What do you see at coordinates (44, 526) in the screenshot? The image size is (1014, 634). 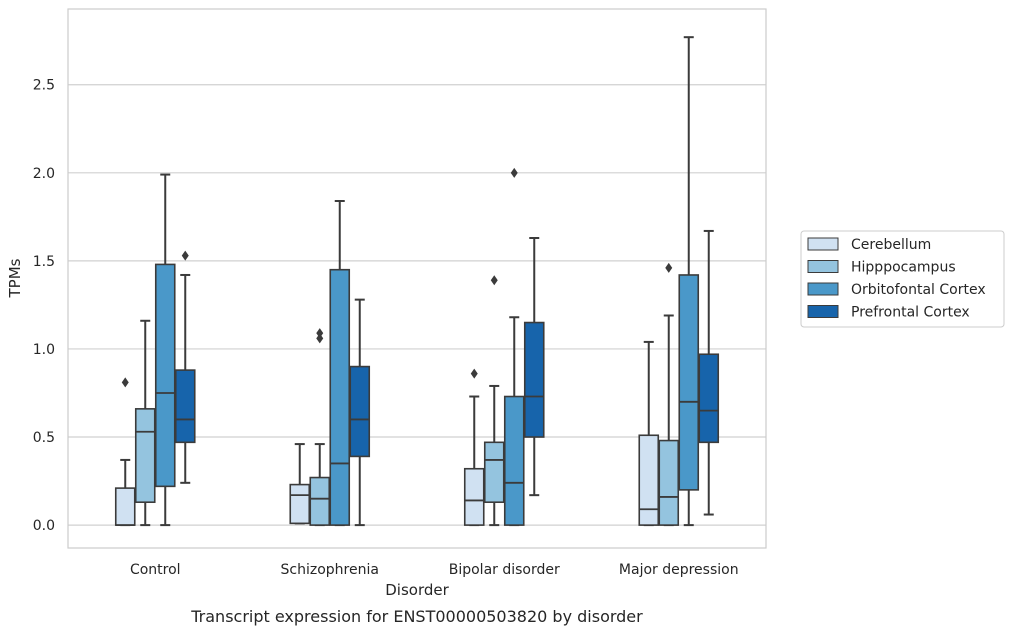 I see `y-tick-label: 0.0` at bounding box center [44, 526].